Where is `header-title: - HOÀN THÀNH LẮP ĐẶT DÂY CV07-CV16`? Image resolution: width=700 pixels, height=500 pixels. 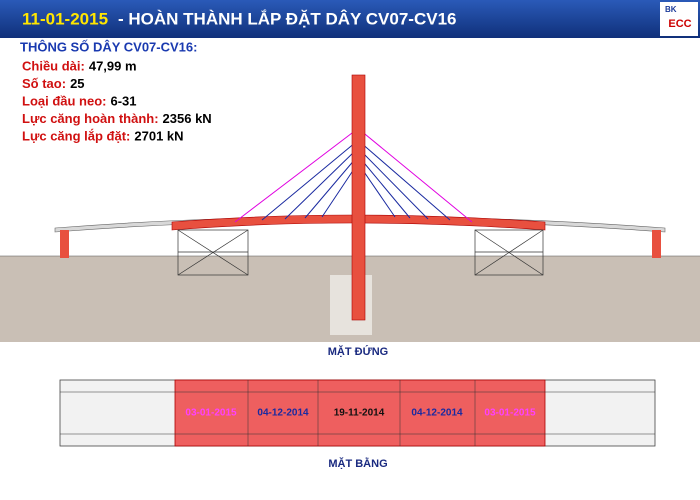
header-title: - HOÀN THÀNH LẮP ĐẶT DÂY CV07-CV16 is located at coordinates (287, 18).